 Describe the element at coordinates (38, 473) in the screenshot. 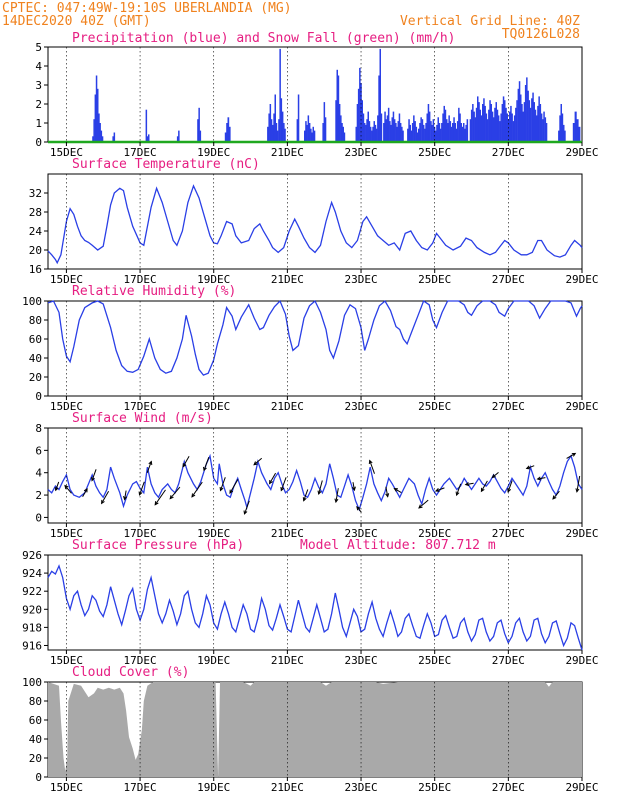

I see `y-tick-label: 4` at that location.